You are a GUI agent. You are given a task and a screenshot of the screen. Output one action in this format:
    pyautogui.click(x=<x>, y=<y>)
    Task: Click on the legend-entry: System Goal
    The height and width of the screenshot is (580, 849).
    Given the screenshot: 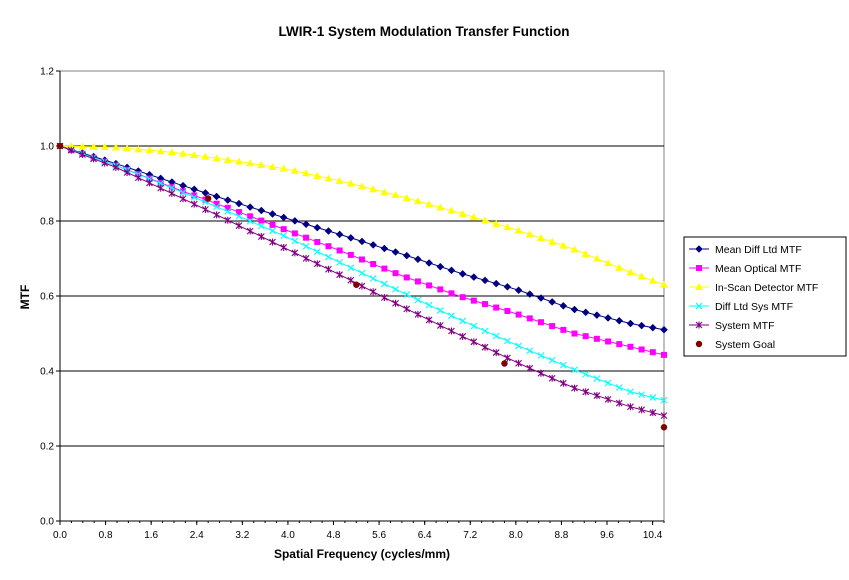 What is the action you would take?
    pyautogui.click(x=735, y=345)
    